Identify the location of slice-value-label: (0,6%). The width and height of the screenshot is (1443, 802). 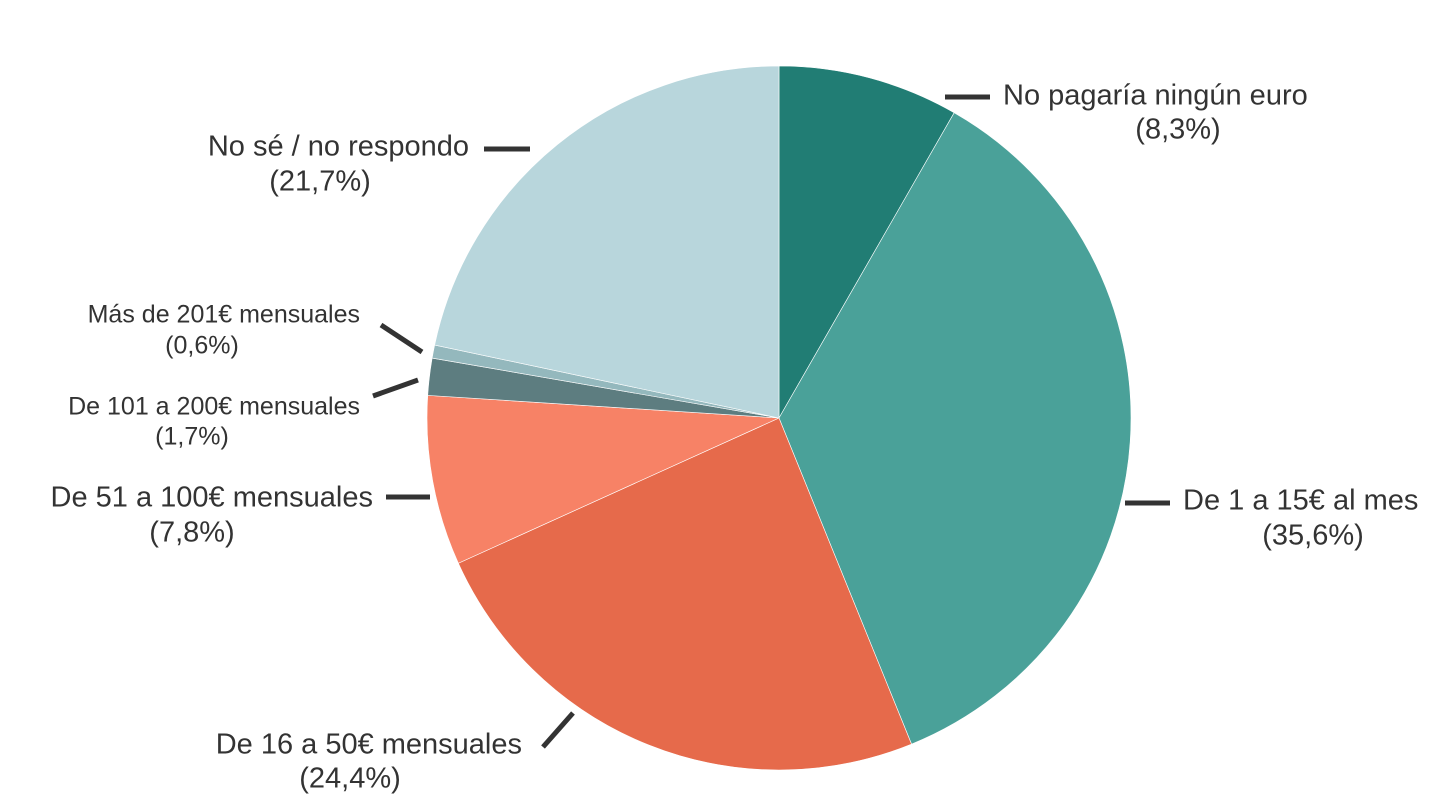
(202, 346).